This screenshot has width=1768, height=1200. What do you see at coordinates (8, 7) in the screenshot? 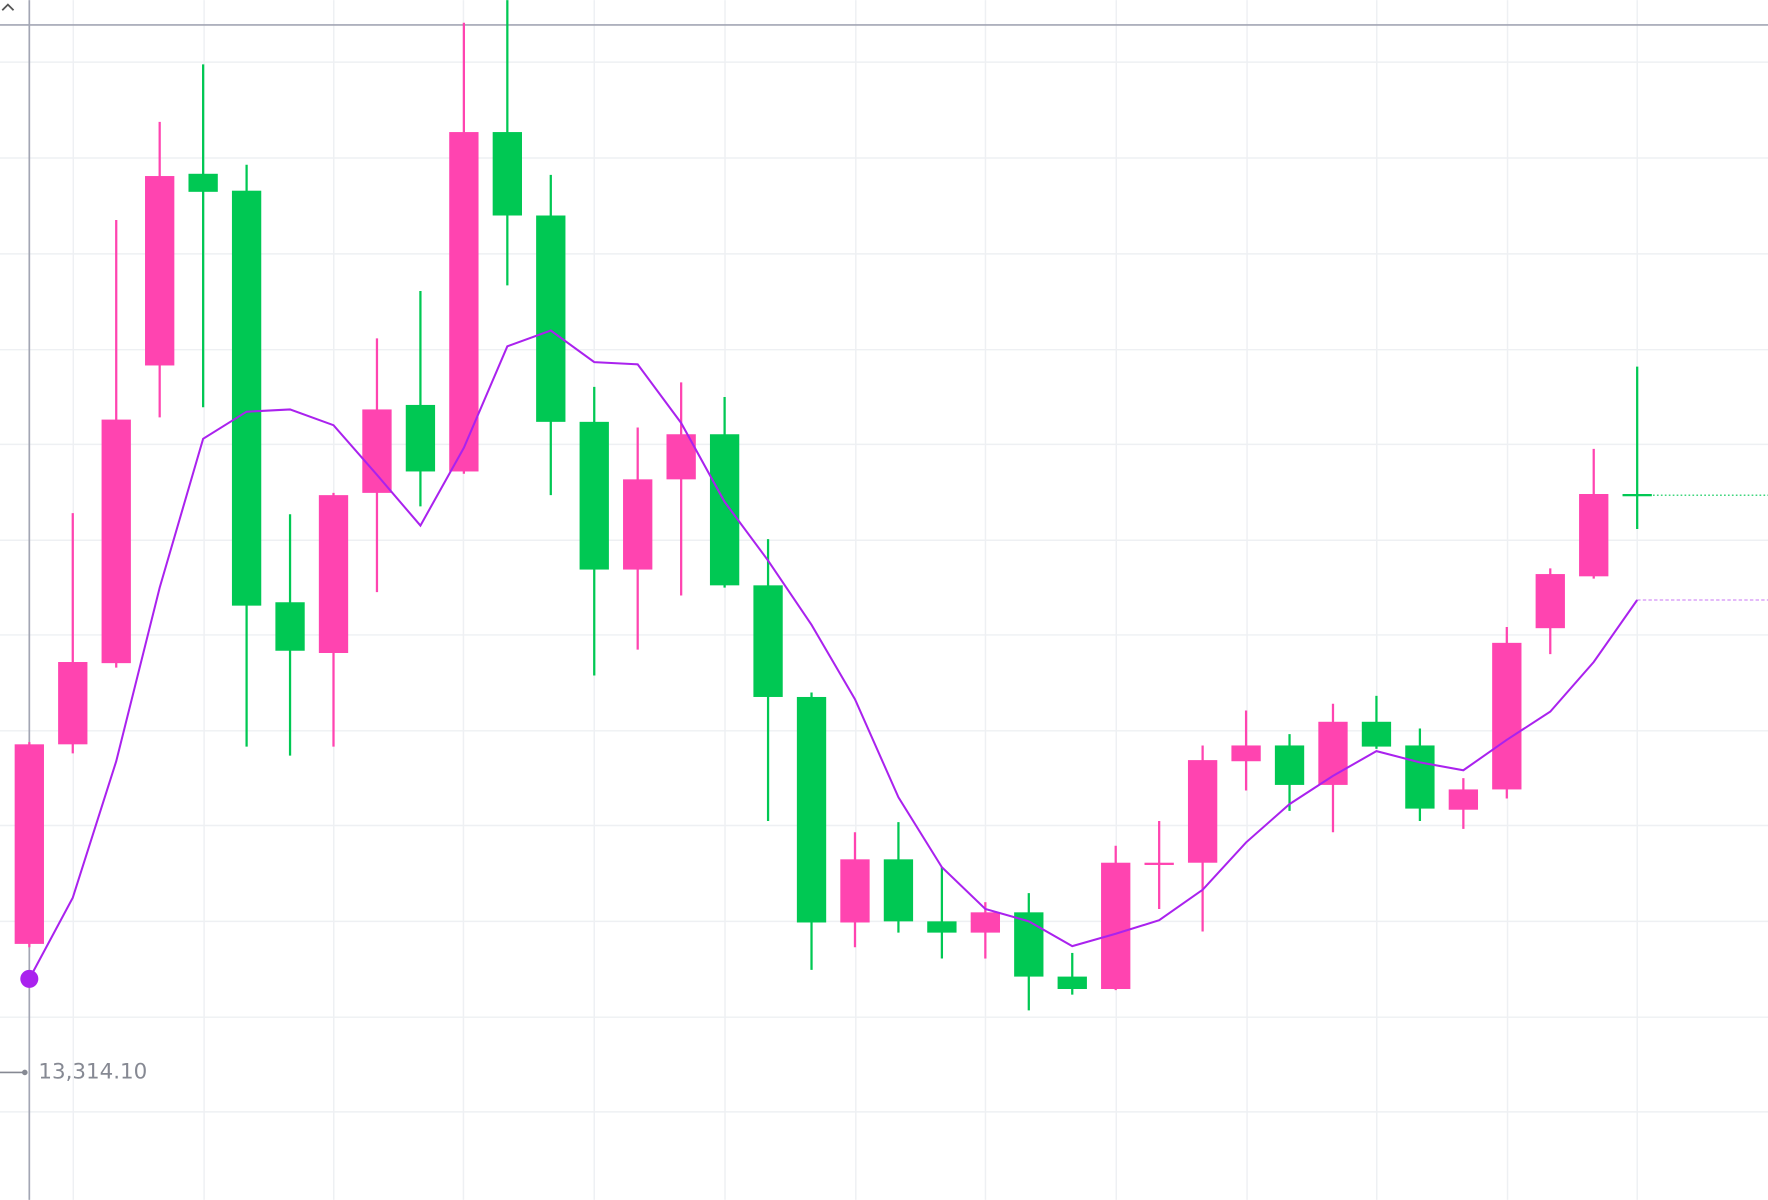
I see `collapse-icon` at bounding box center [8, 7].